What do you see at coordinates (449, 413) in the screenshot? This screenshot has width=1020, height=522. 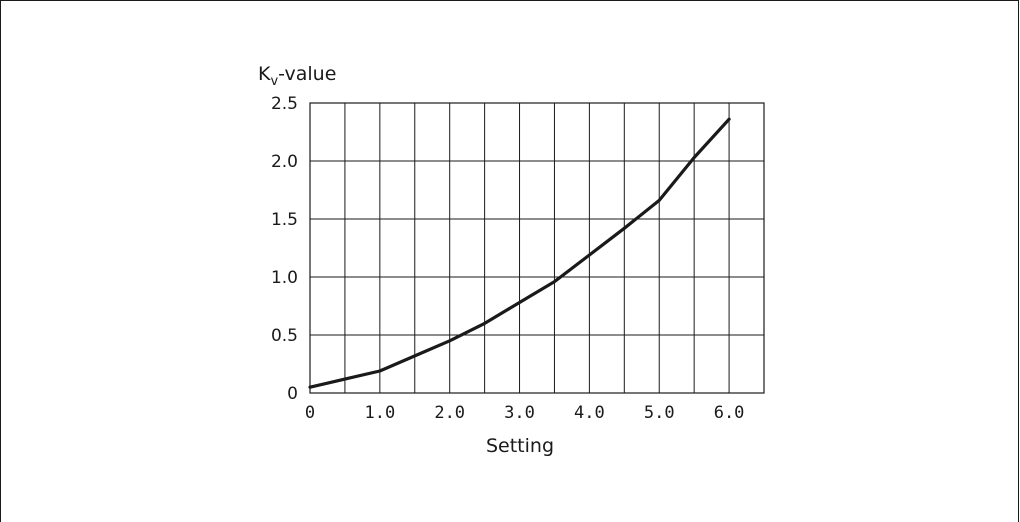 I see `x-tick-label: 2.0` at bounding box center [449, 413].